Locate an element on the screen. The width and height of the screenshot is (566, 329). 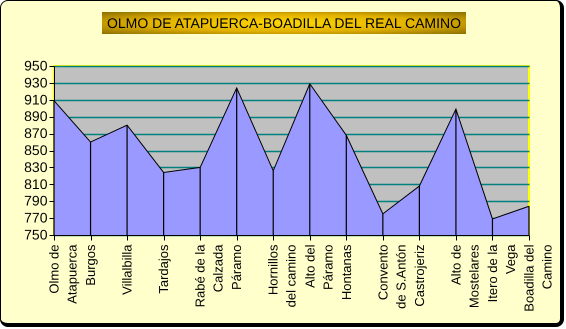
x-tick-label: Hornillos del camino is located at coordinates (282, 276).